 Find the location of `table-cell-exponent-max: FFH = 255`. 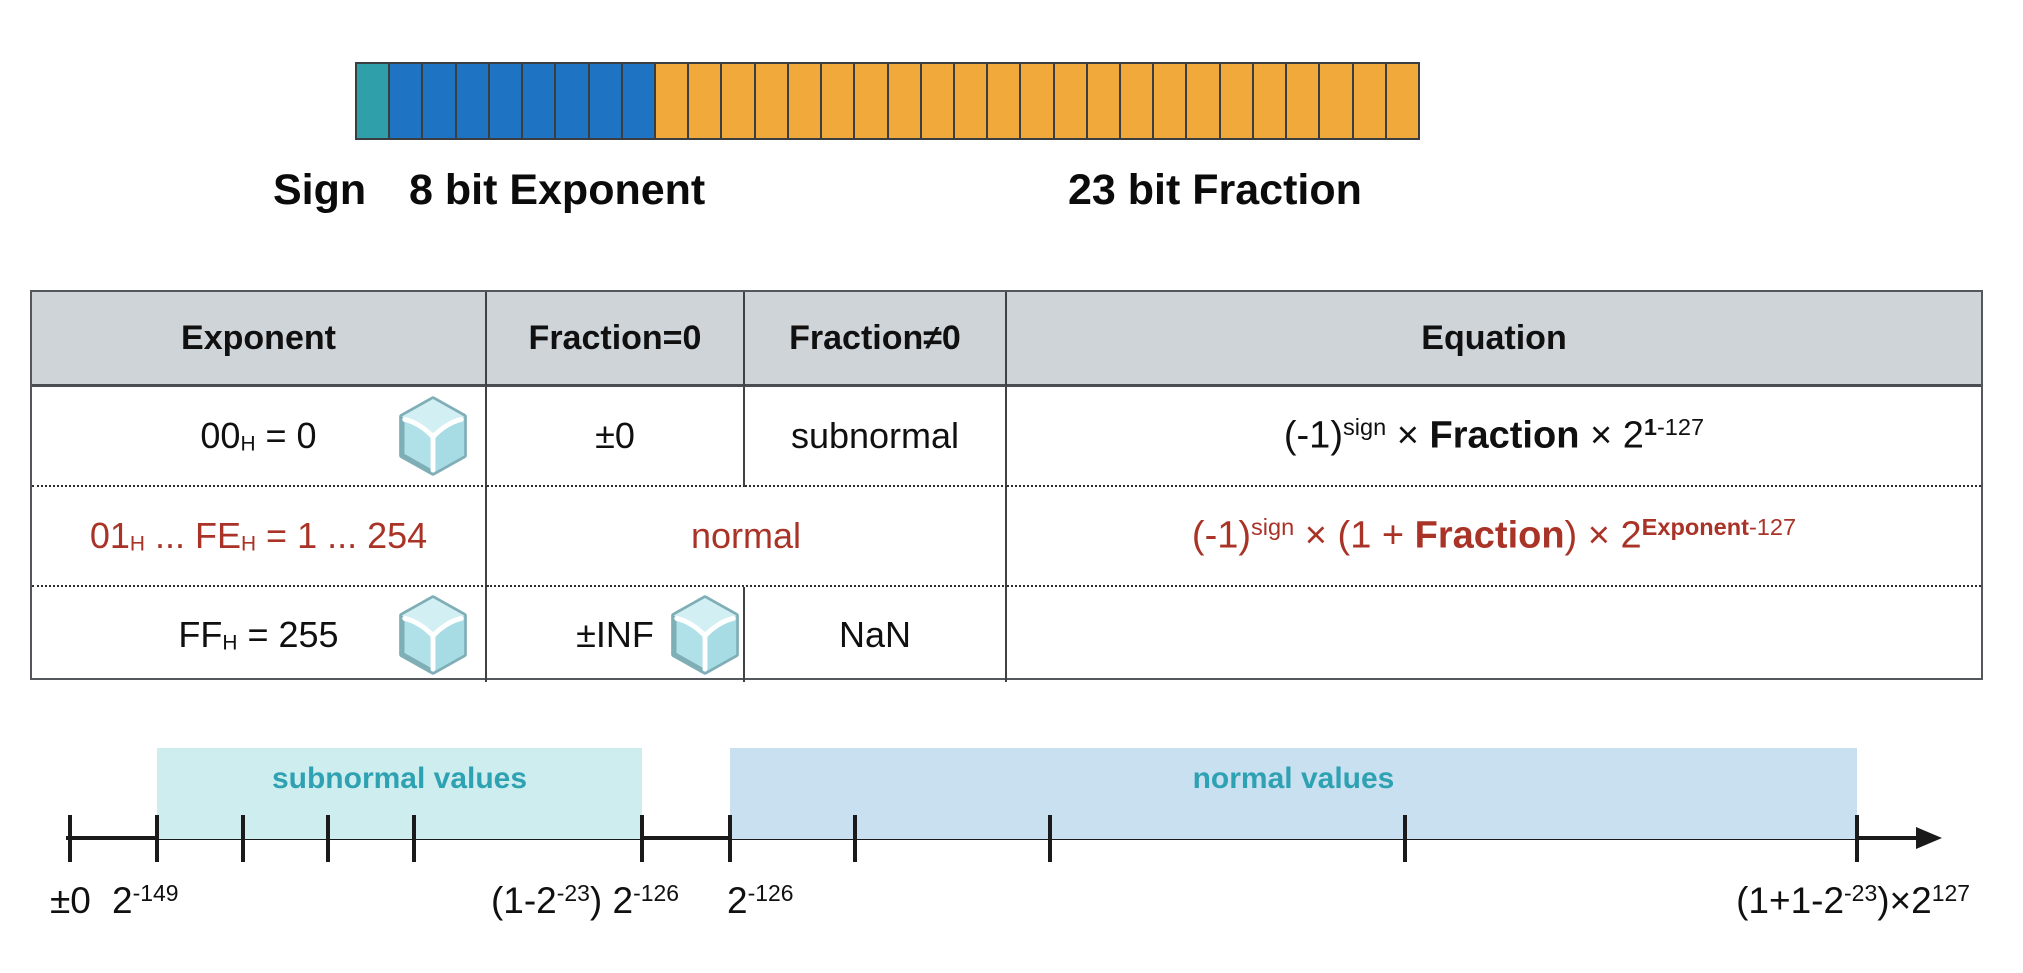

table-cell-exponent-max: FFH = 255 is located at coordinates (259, 634).